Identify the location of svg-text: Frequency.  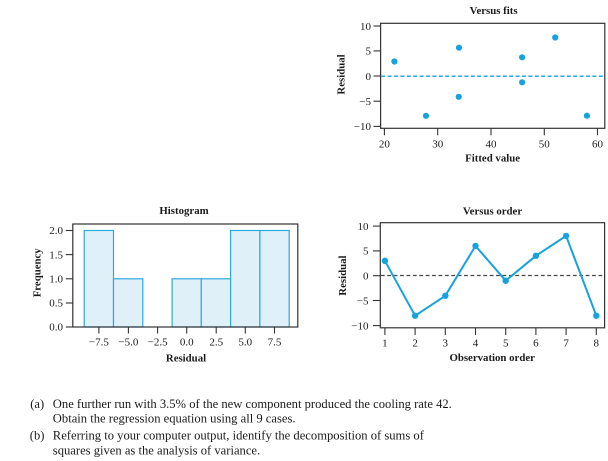
(38, 273).